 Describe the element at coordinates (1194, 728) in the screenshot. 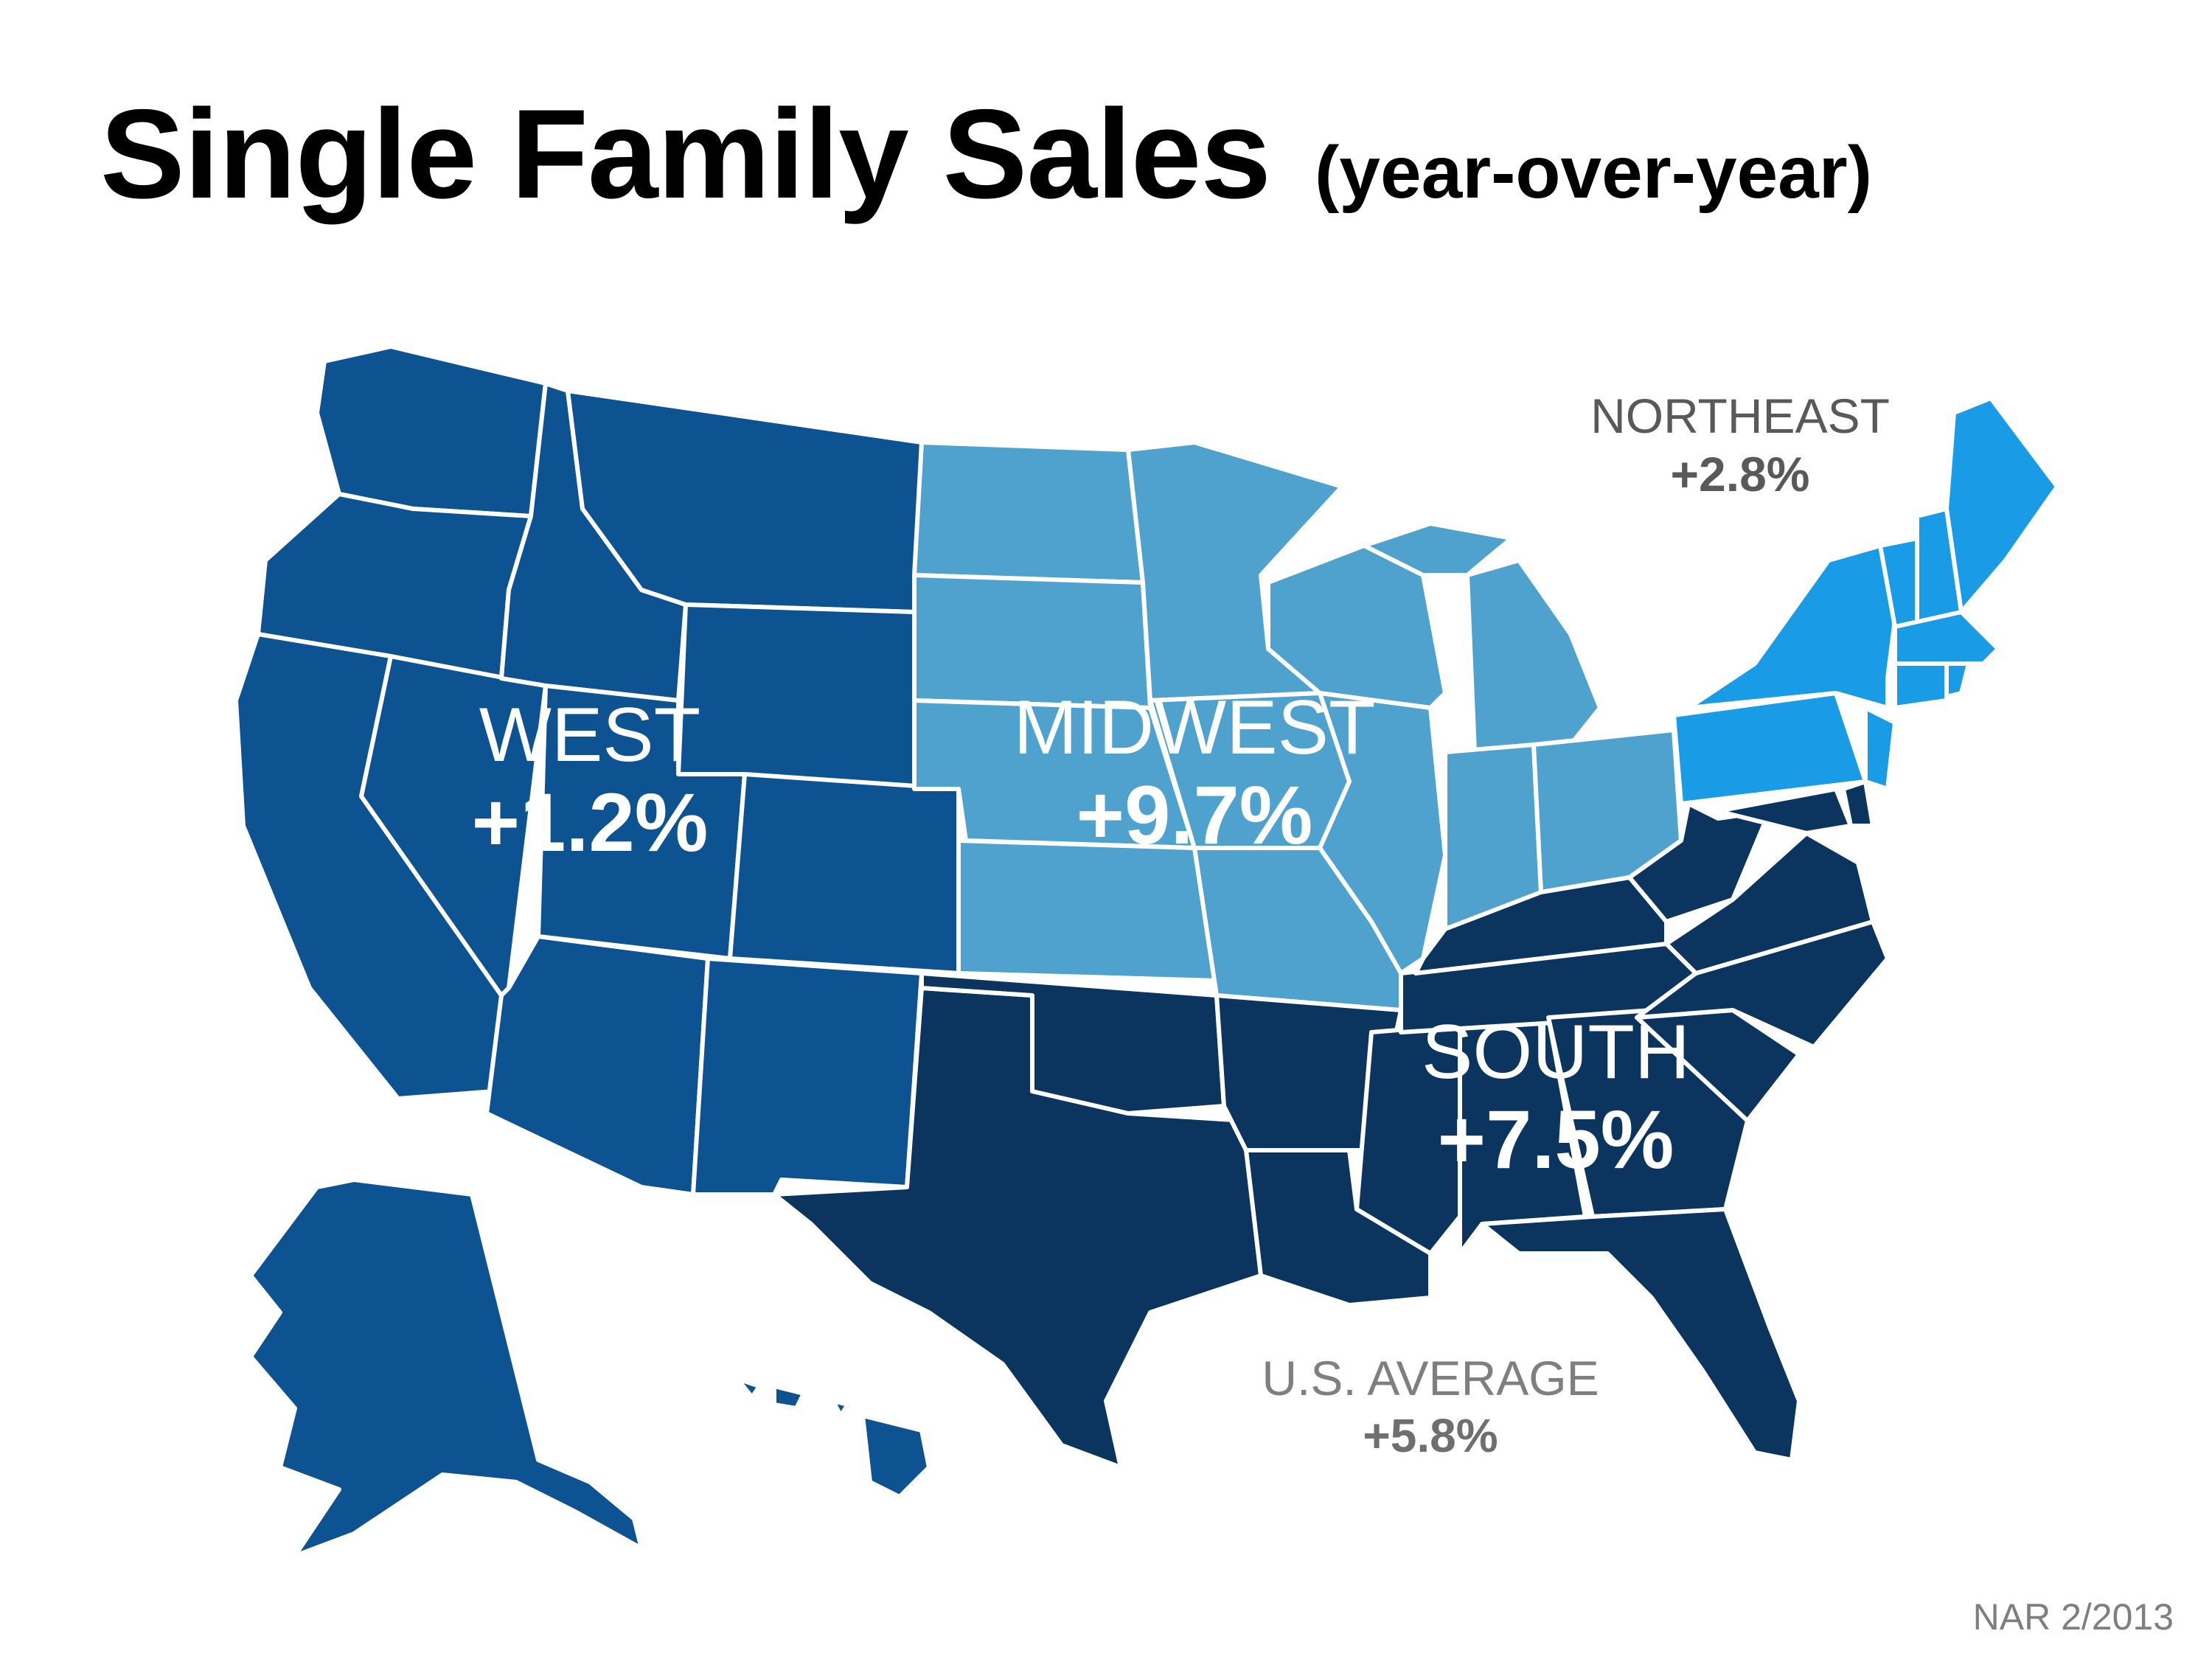

I see `midwest-name: MIDWEST` at that location.